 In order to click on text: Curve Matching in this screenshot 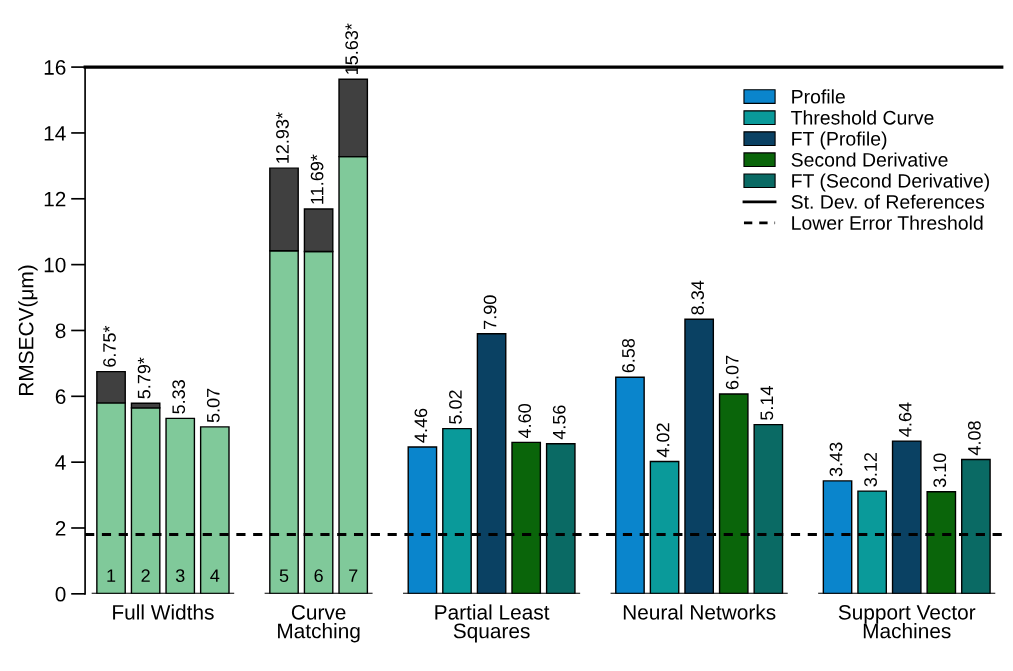, I will do `click(319, 623)`.